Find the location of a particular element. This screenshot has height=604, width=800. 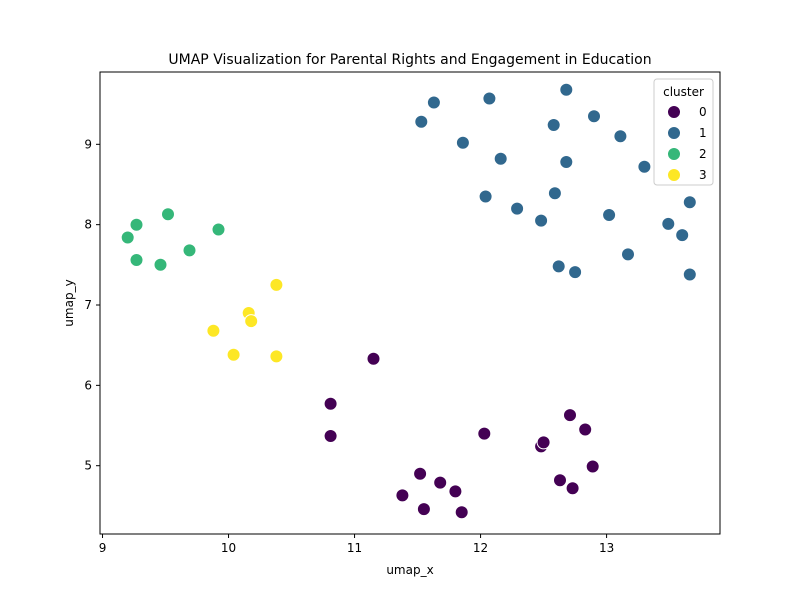

y-axis: 5 6 7 8 9 is located at coordinates (92, 305).